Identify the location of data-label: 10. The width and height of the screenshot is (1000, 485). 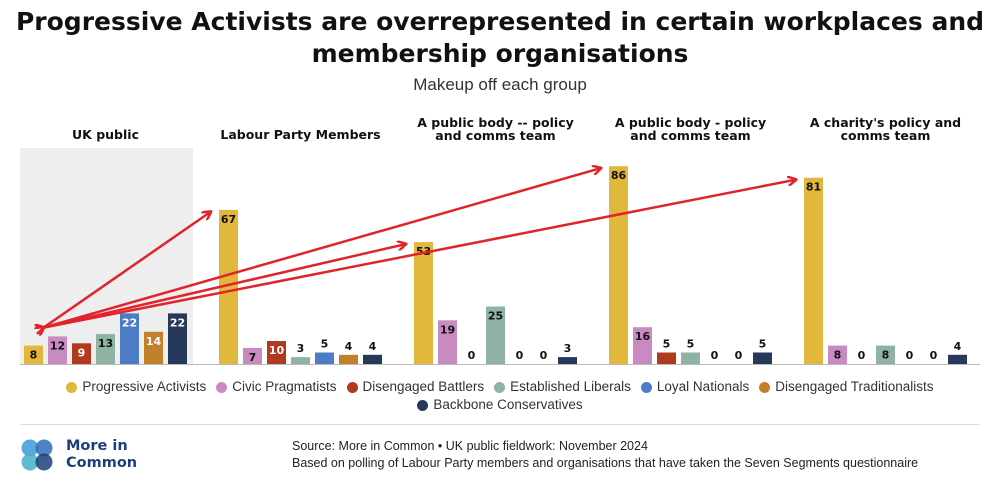
(277, 350).